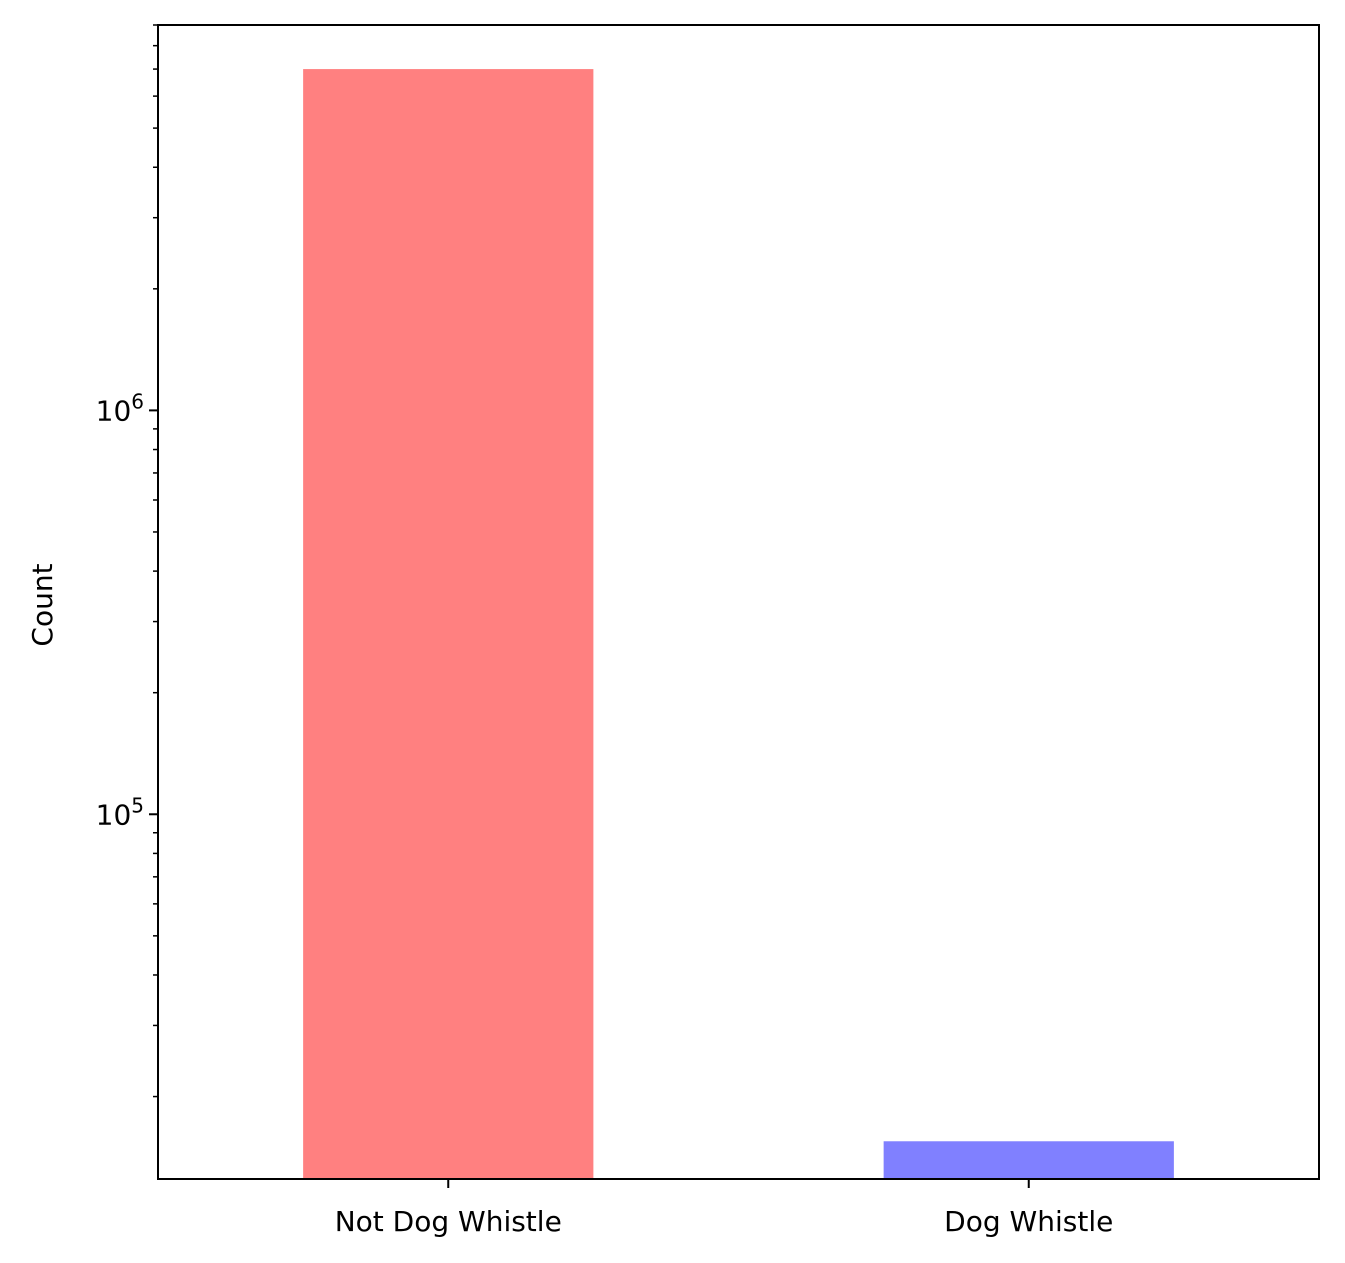  Describe the element at coordinates (42, 604) in the screenshot. I see `y-axis-label: Count` at that location.